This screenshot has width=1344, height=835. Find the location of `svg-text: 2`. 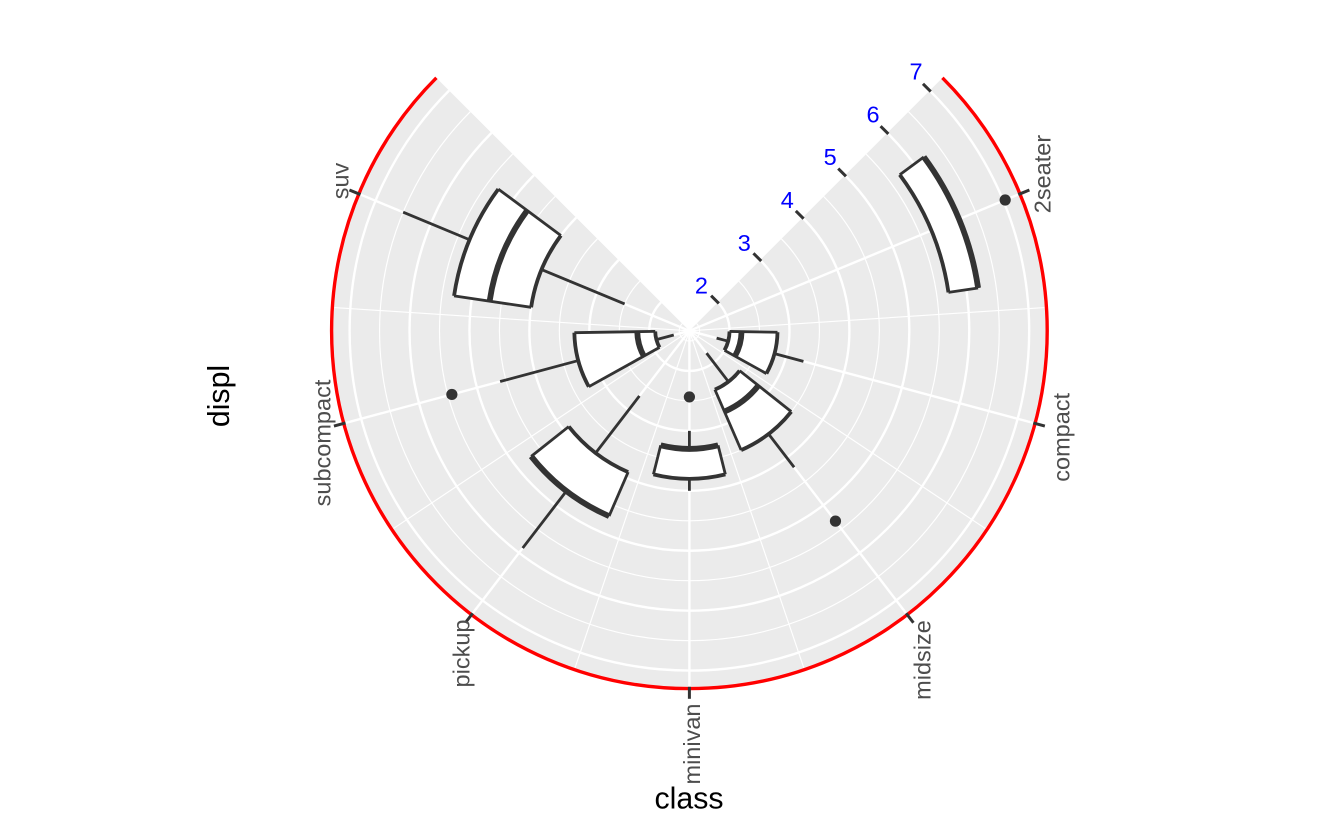

svg-text: 2 is located at coordinates (701, 286).